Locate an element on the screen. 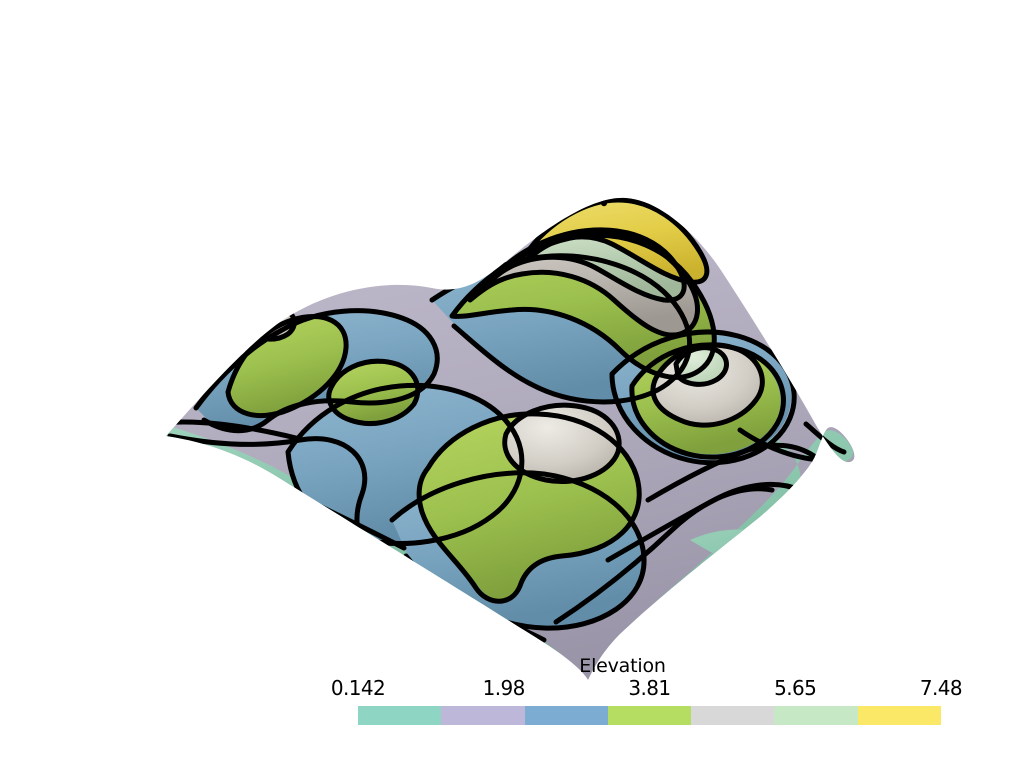 The height and width of the screenshot is (768, 1024). colorbar: Elevation 0.142 1.98 3.81 5.65 7.48 is located at coordinates (647, 690).